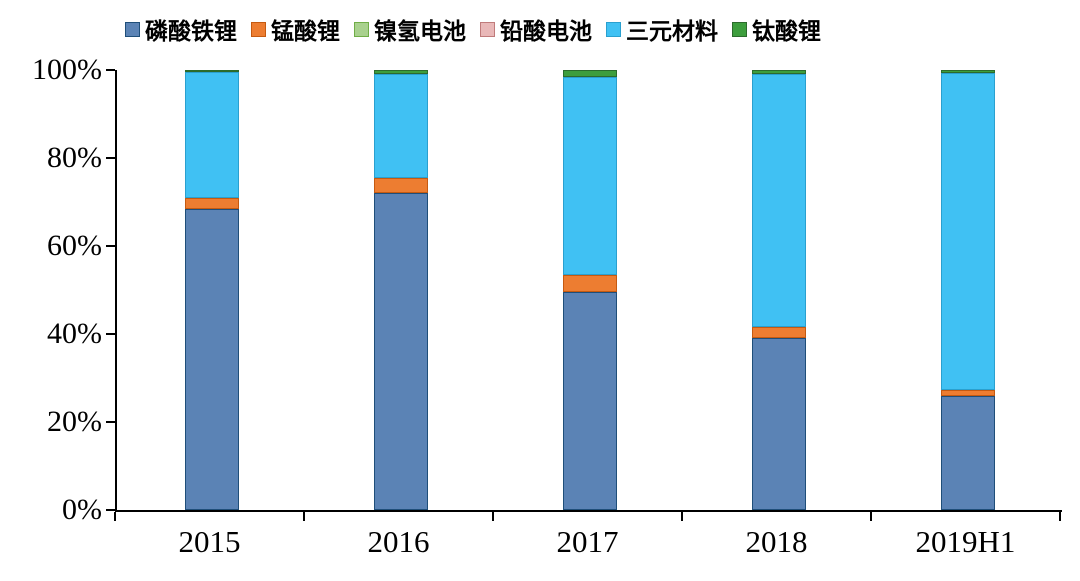  Describe the element at coordinates (786, 32) in the screenshot. I see `legend-label: 钛酸锂` at that location.